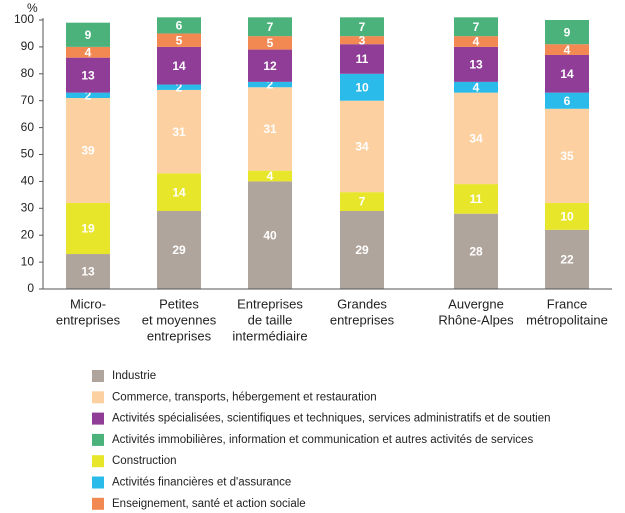 The height and width of the screenshot is (513, 625). I want to click on legend-label: Enseignement, santé et action sociale, so click(209, 504).